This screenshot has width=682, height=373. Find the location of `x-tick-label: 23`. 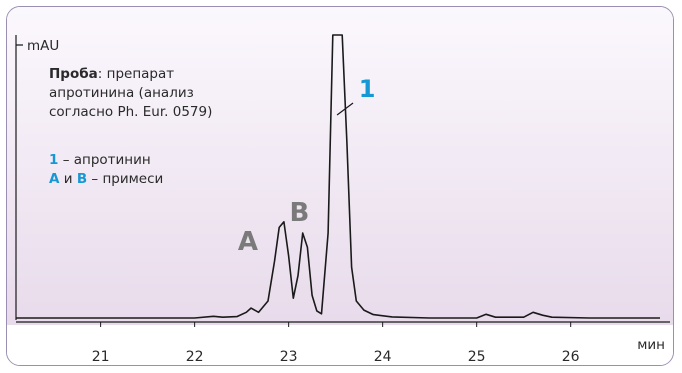

x-tick-label: 23 is located at coordinates (289, 357).